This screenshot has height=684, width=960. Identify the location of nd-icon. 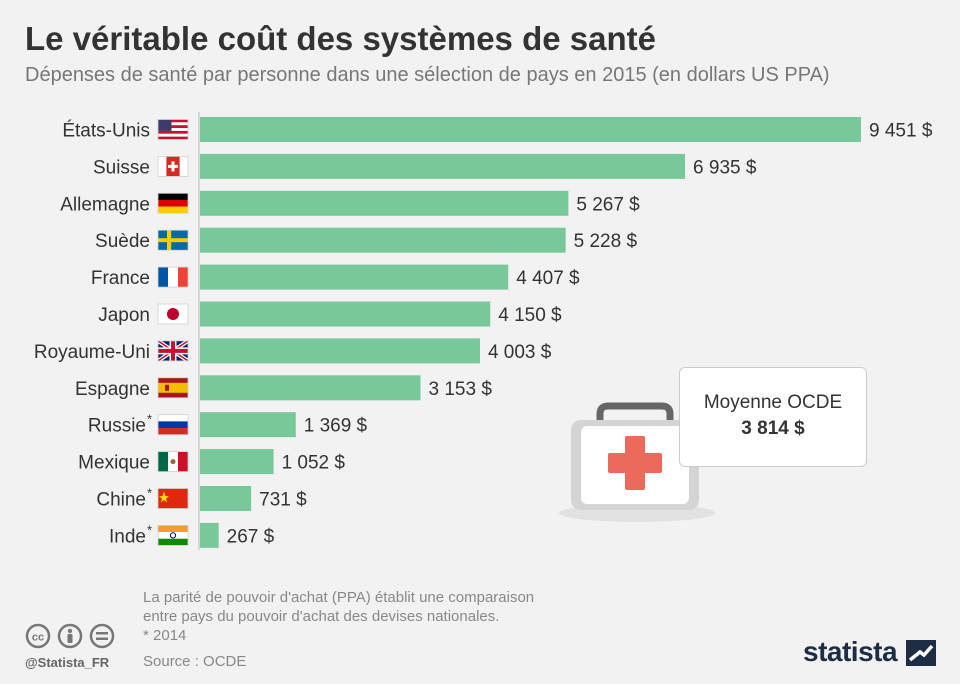
(102, 636).